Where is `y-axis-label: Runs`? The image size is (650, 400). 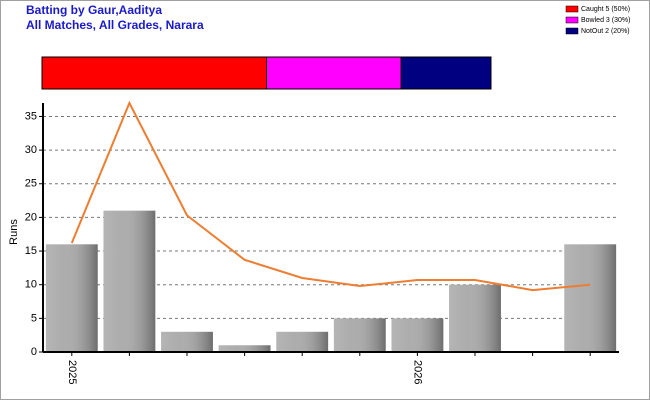
y-axis-label: Runs is located at coordinates (14, 232).